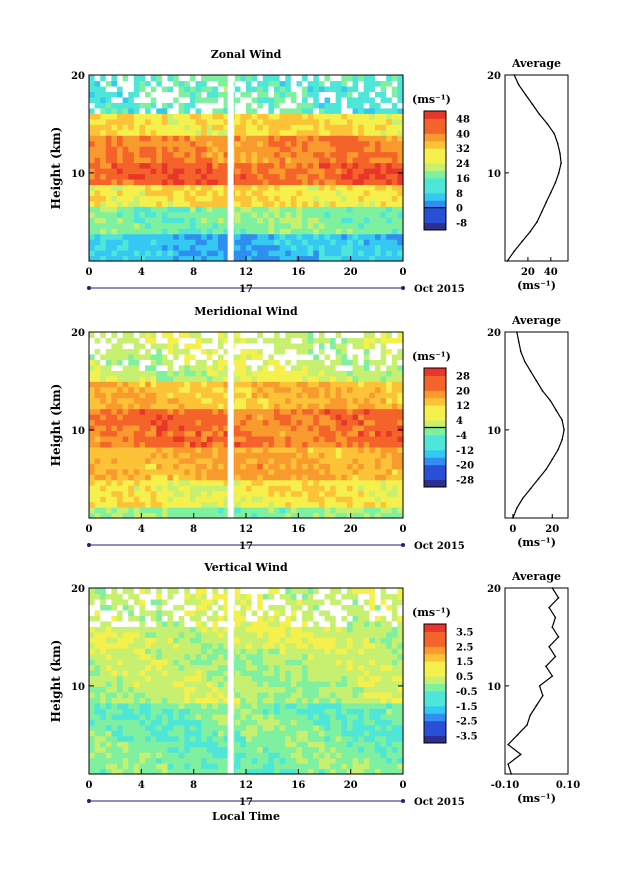 The width and height of the screenshot is (622, 877). Describe the element at coordinates (56, 425) in the screenshot. I see `y-axis-label: Height (km)` at that location.